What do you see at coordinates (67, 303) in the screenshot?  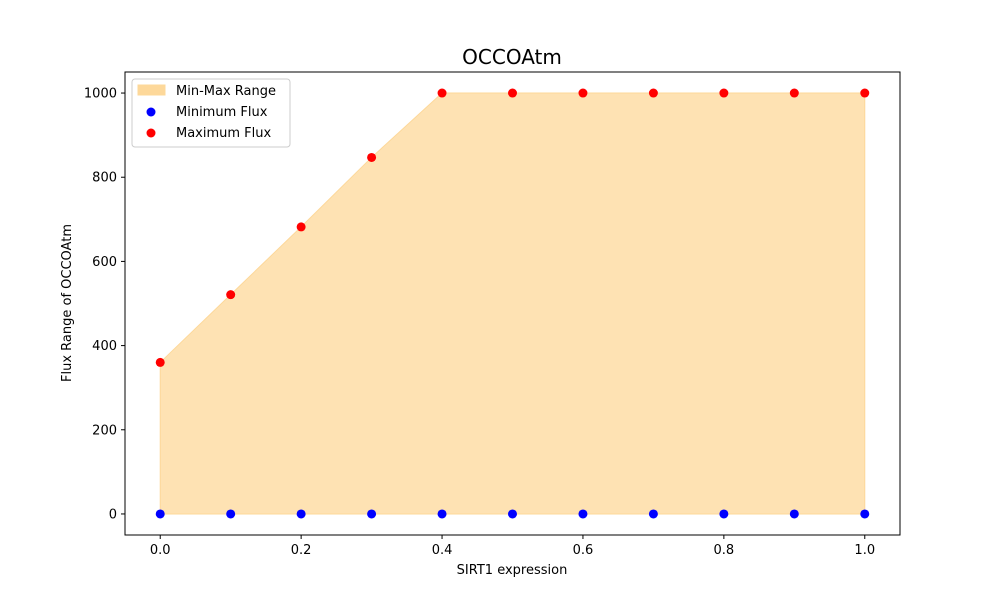 I see `y-axis-label: Flux Range of OCCOAtm` at bounding box center [67, 303].